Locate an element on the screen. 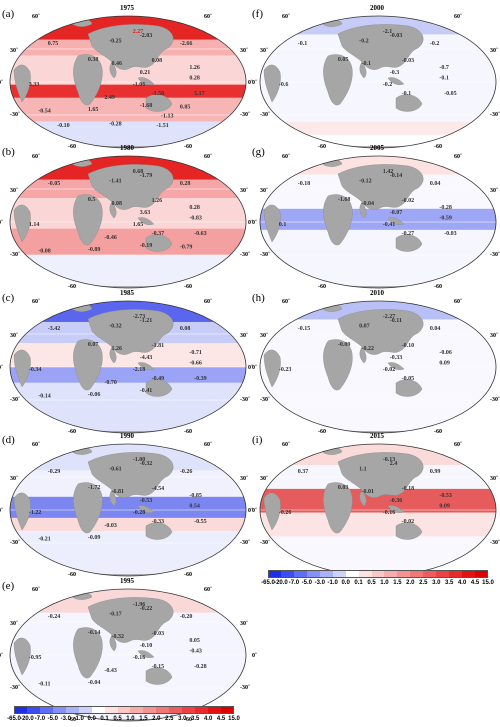 This screenshot has height=727, width=500. band-value-label: -0.83 is located at coordinates (195, 218).